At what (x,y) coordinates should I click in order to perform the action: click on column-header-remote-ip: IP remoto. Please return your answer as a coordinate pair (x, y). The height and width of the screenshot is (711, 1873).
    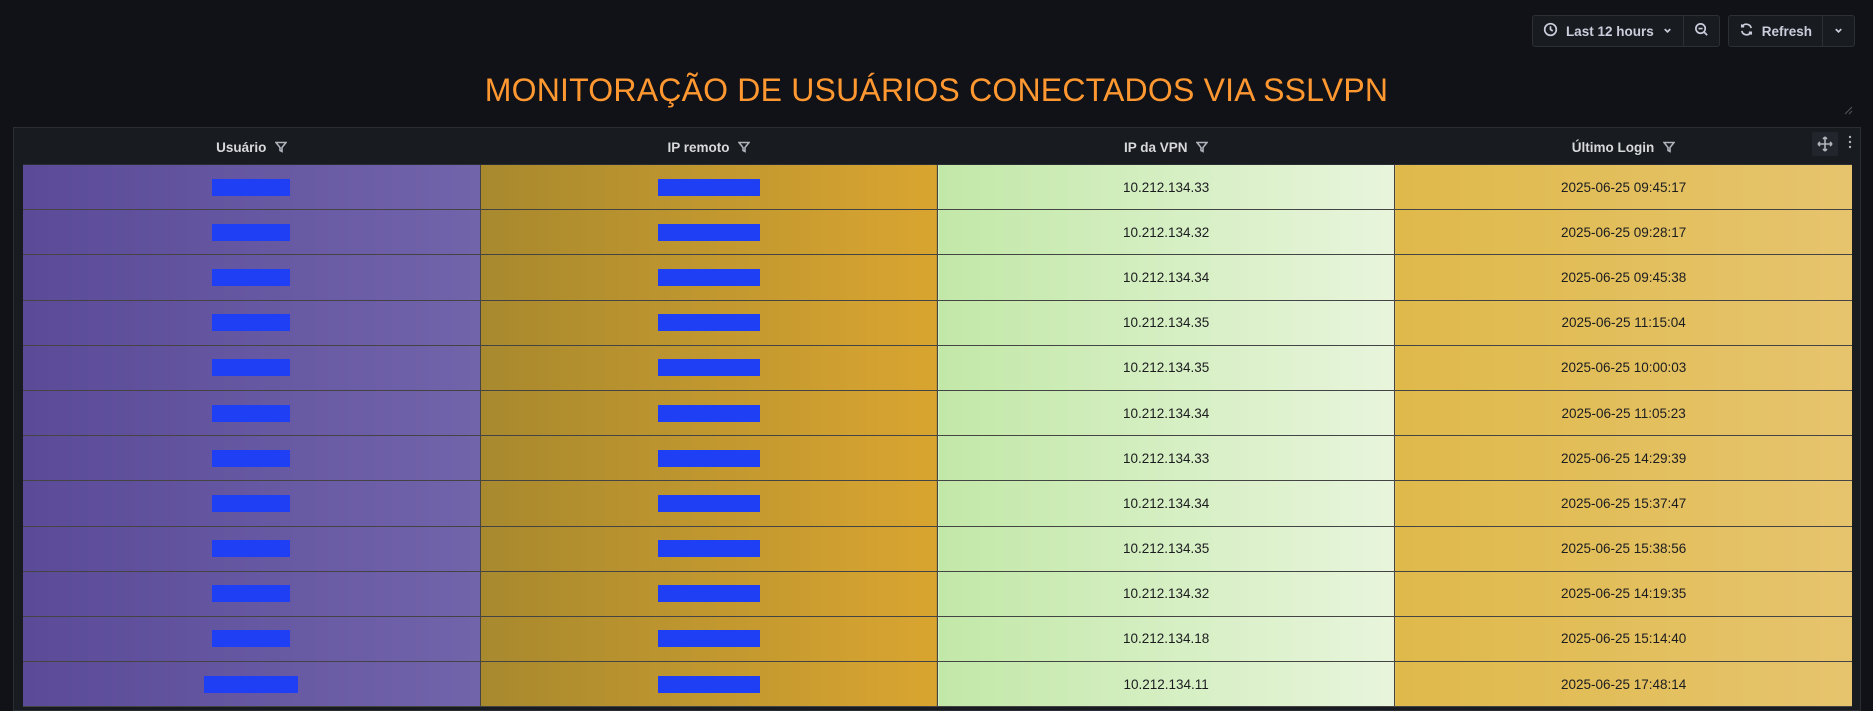
    Looking at the image, I should click on (709, 148).